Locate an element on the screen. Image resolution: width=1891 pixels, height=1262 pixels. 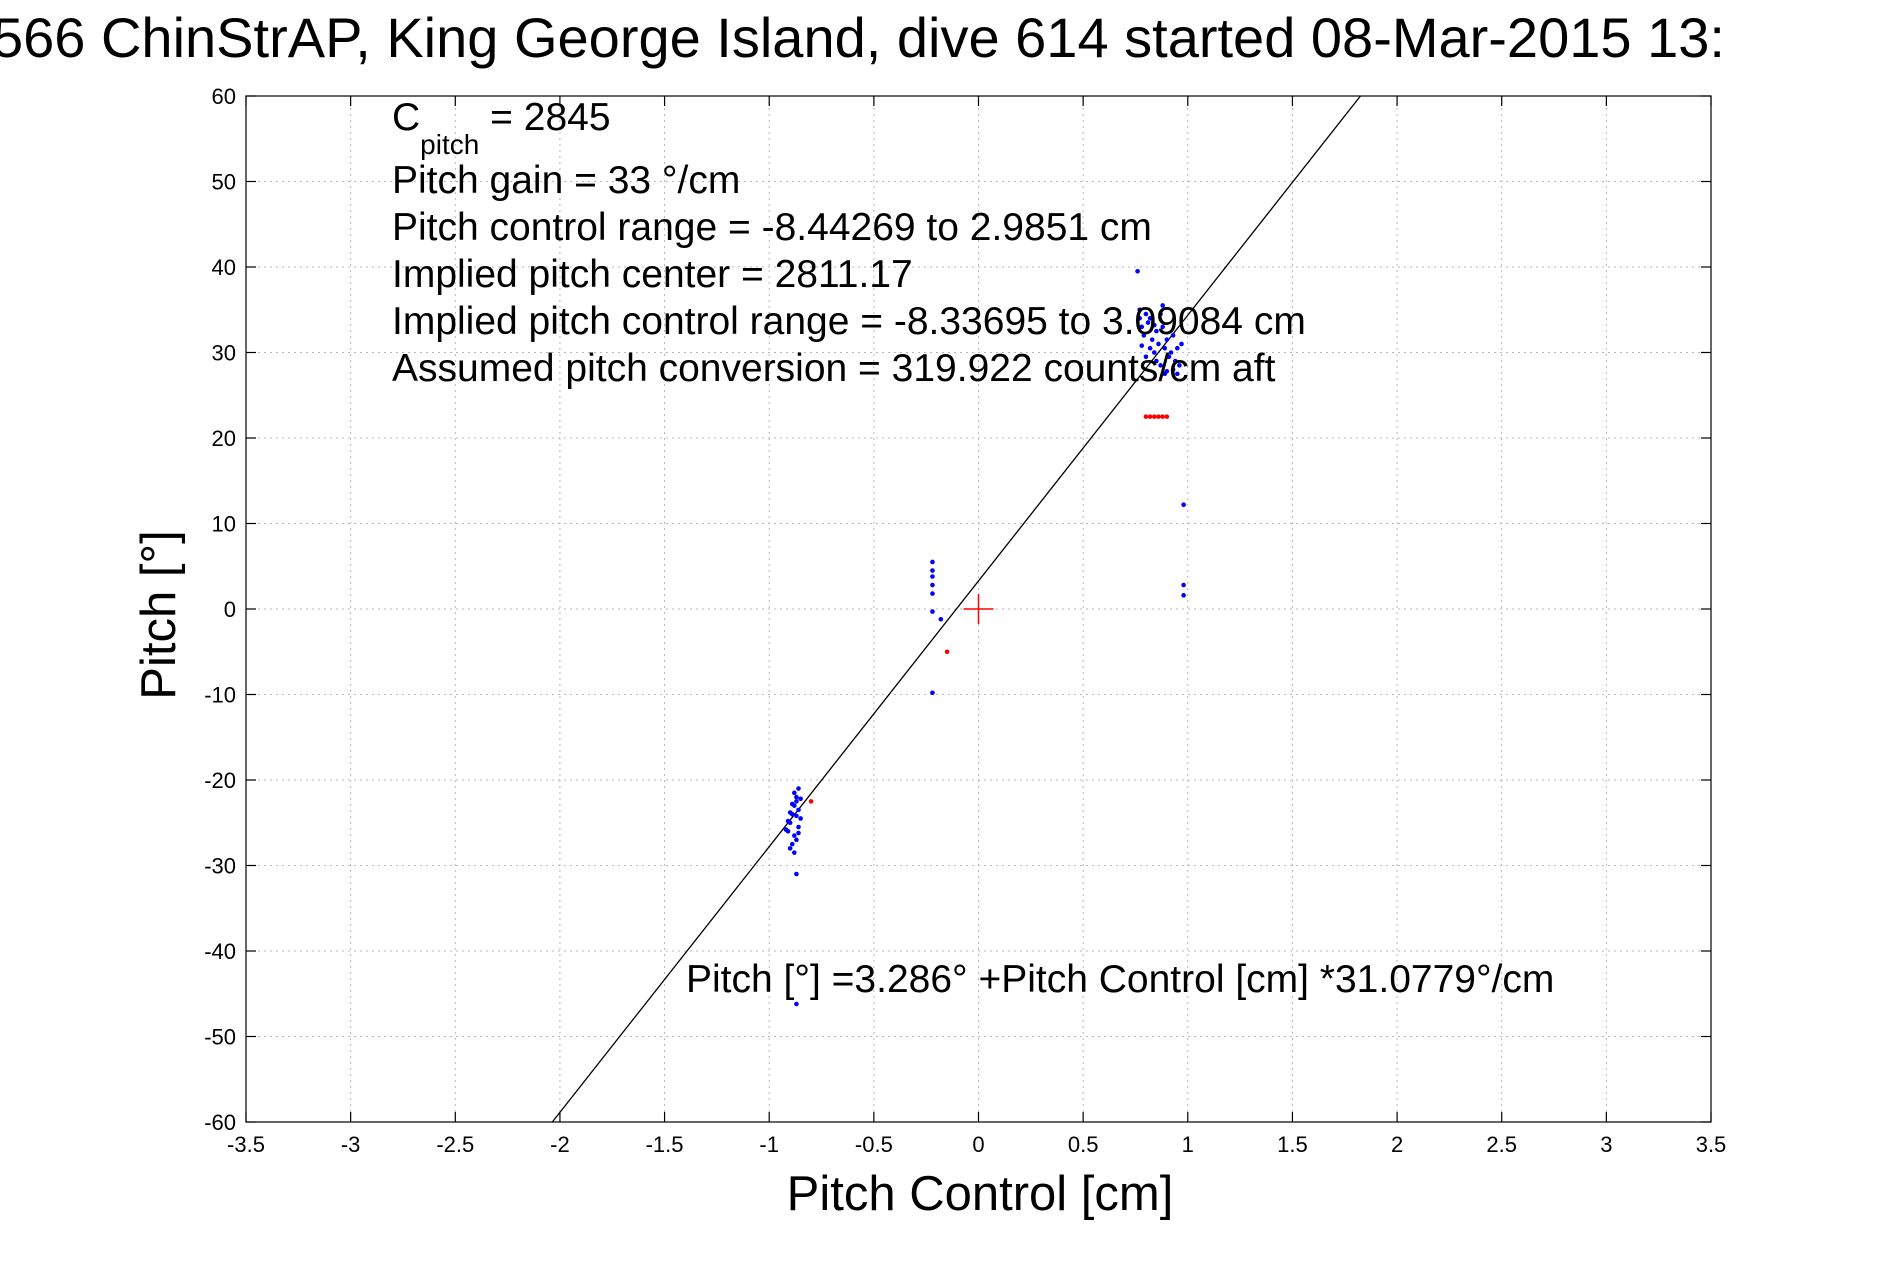
y-tick-label: -30 is located at coordinates (220, 866).